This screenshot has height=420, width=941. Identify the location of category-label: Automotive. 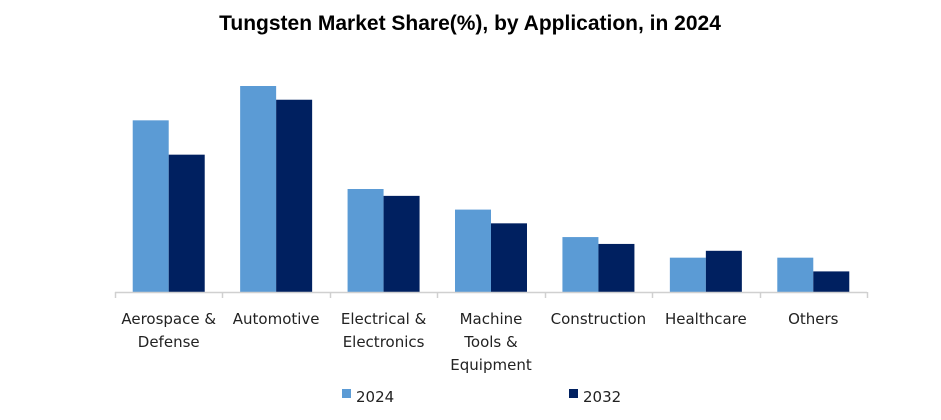
(276, 319).